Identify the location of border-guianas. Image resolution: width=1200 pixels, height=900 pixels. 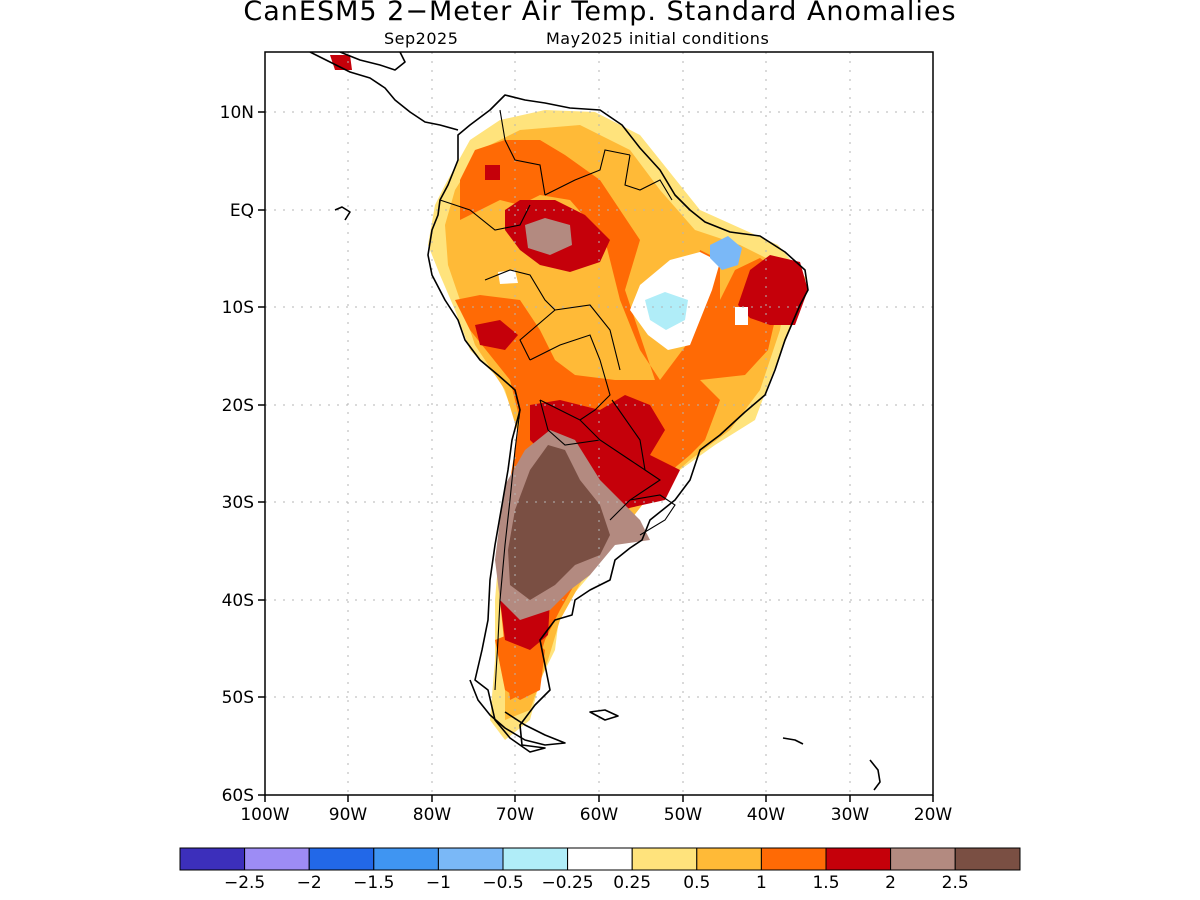
(648, 177).